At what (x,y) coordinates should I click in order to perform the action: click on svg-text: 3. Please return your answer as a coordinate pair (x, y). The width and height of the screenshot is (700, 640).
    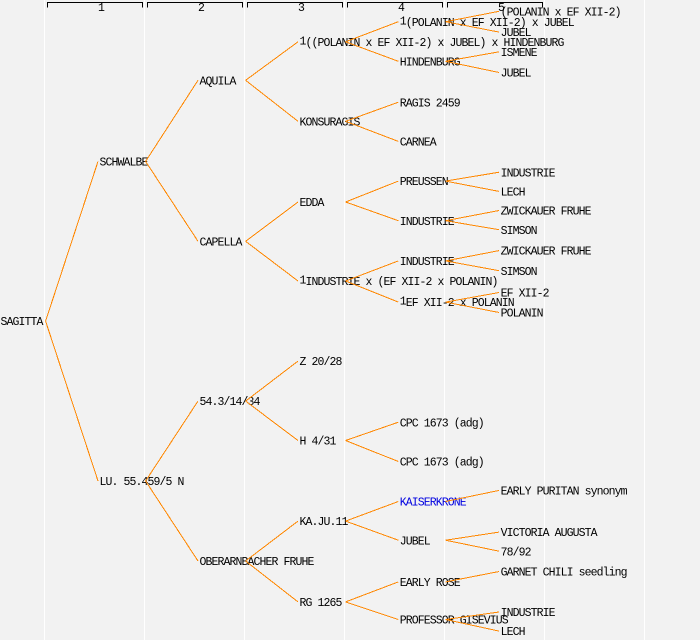
    Looking at the image, I should click on (301, 8).